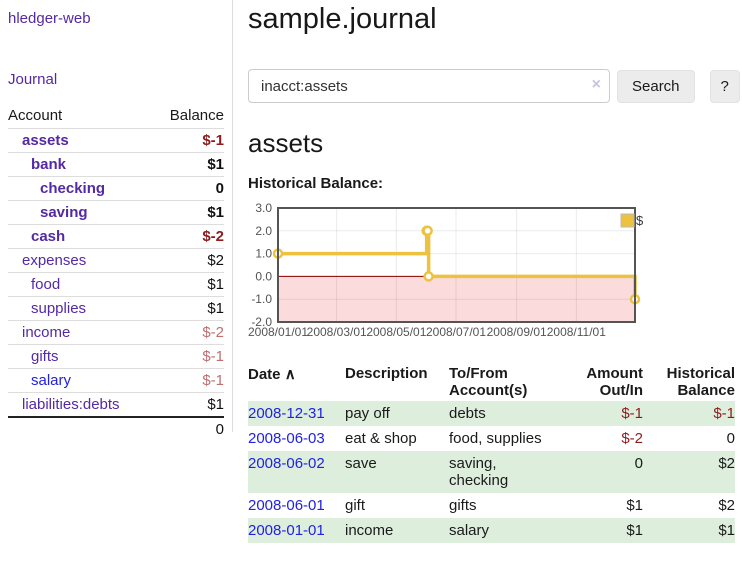 The height and width of the screenshot is (582, 742). I want to click on transaction-date-link: 2008-06-01, so click(286, 505).